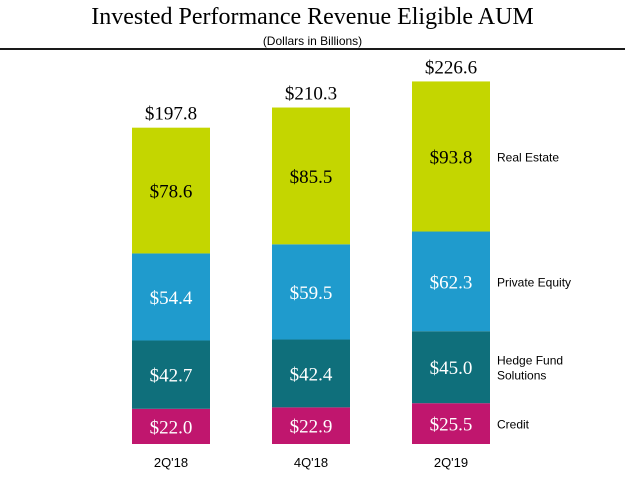 This screenshot has height=479, width=625. I want to click on data-label-private-equity-2: $59.5, so click(311, 293).